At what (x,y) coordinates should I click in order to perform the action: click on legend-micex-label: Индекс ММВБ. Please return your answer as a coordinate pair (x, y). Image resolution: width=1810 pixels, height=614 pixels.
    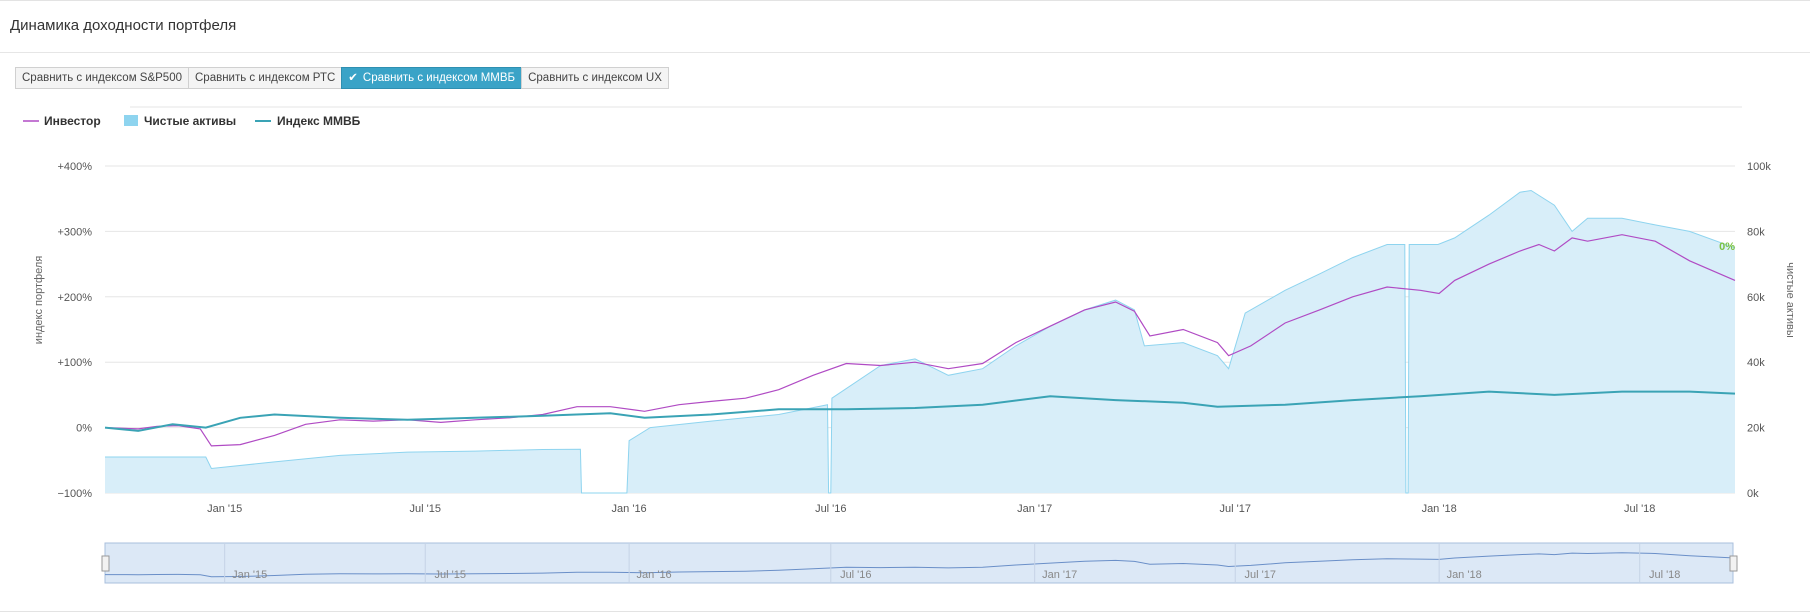
    Looking at the image, I should click on (319, 121).